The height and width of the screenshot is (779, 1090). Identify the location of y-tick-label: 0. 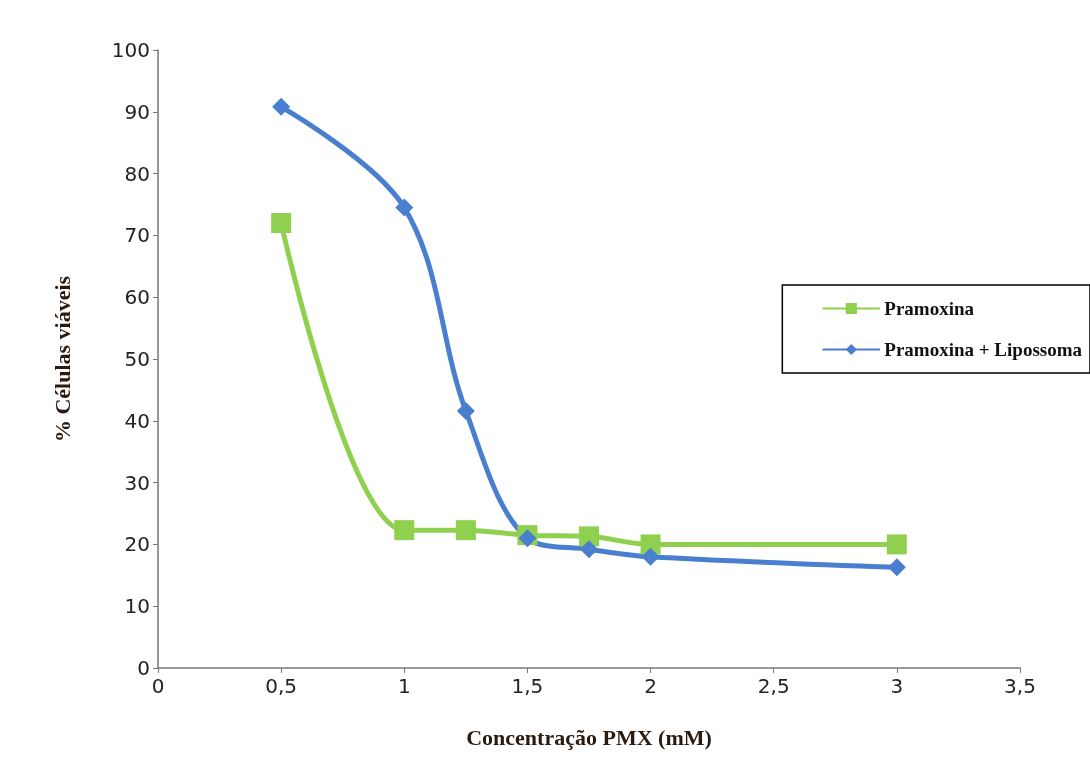
(143, 668).